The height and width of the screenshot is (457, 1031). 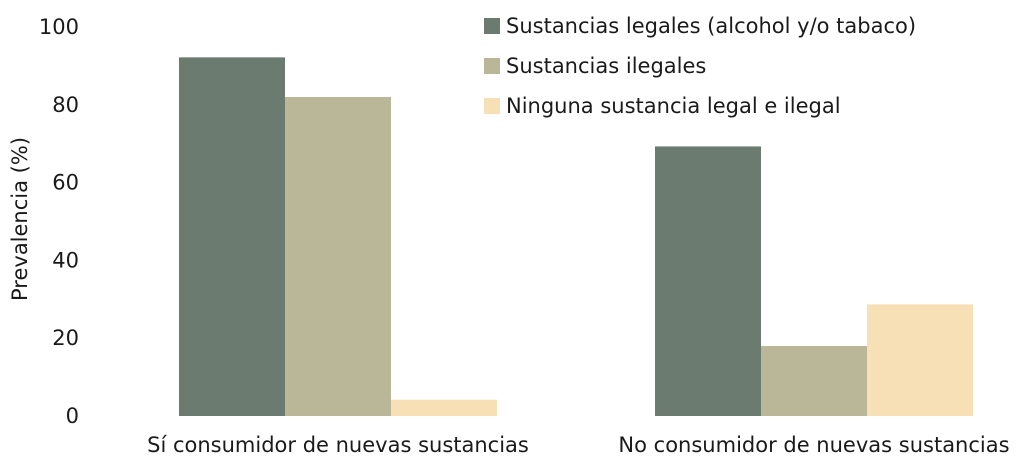 What do you see at coordinates (673, 106) in the screenshot?
I see `legend-label: Ninguna sustancia legal e ilegal` at bounding box center [673, 106].